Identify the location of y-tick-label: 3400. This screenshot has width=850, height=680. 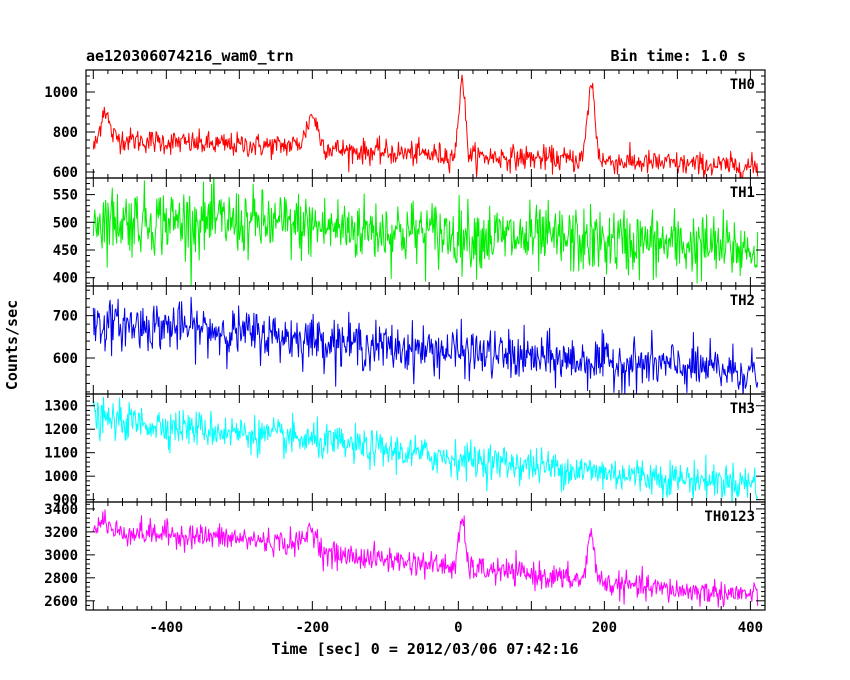
(61, 510).